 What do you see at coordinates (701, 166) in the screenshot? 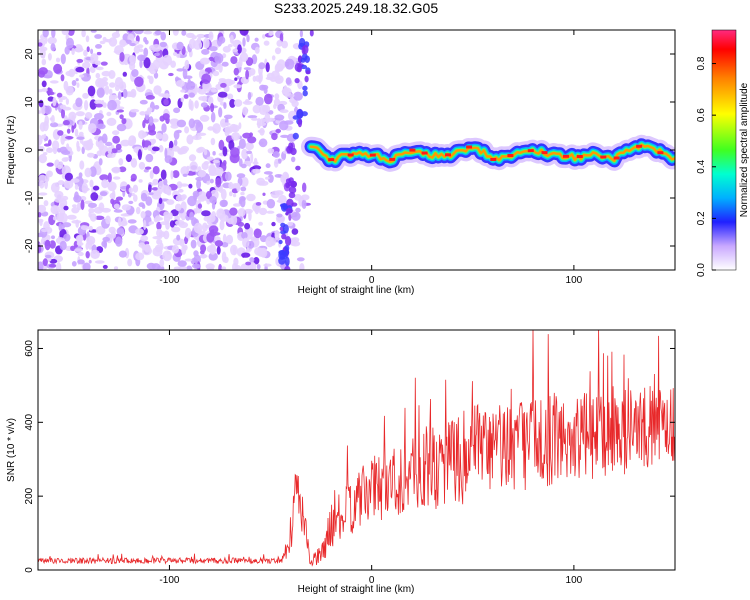
I see `colorbar-tick-label: 0.4` at bounding box center [701, 166].